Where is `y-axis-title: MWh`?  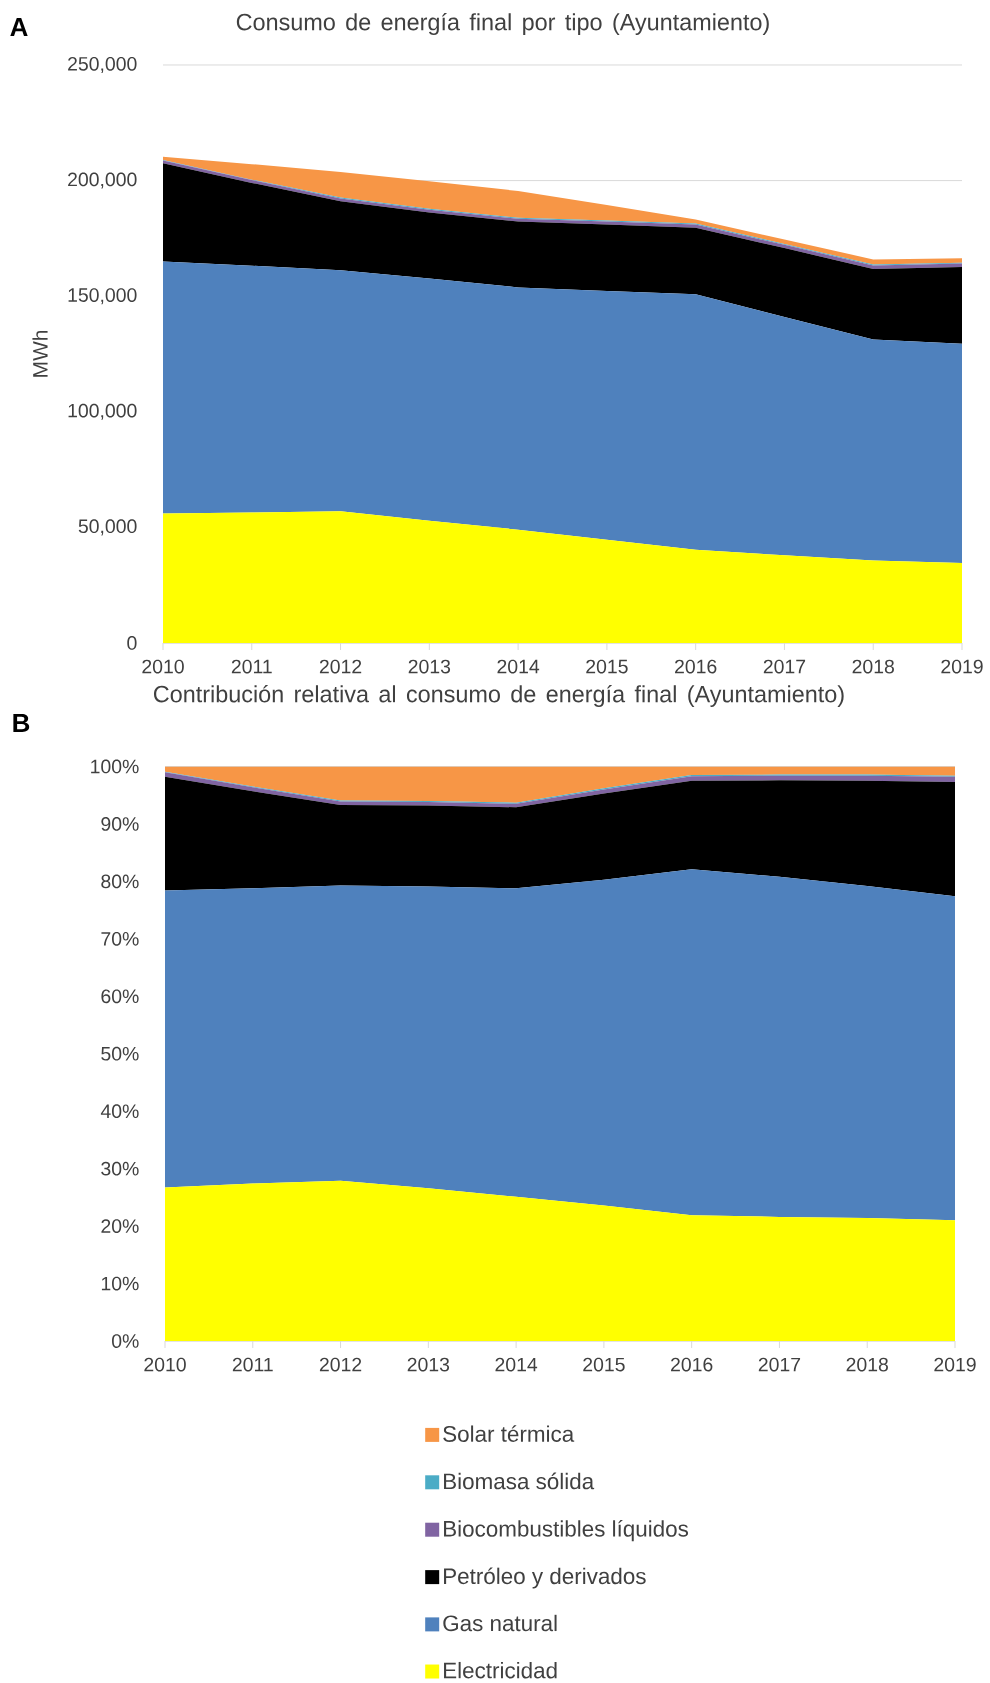
y-axis-title: MWh is located at coordinates (40, 353).